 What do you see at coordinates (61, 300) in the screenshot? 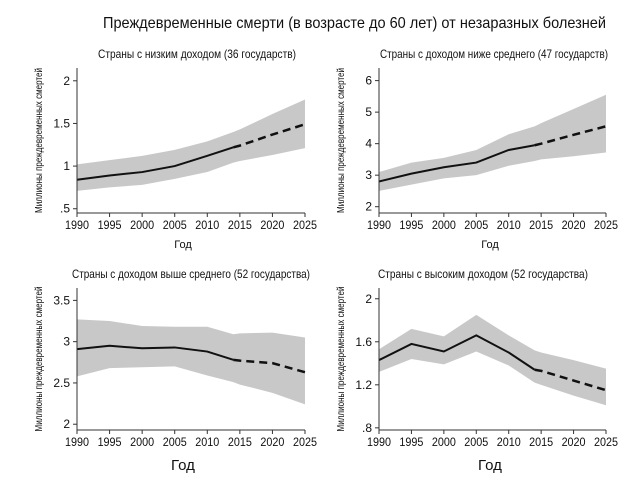
I see `y-tick-label: 3.5` at bounding box center [61, 300].